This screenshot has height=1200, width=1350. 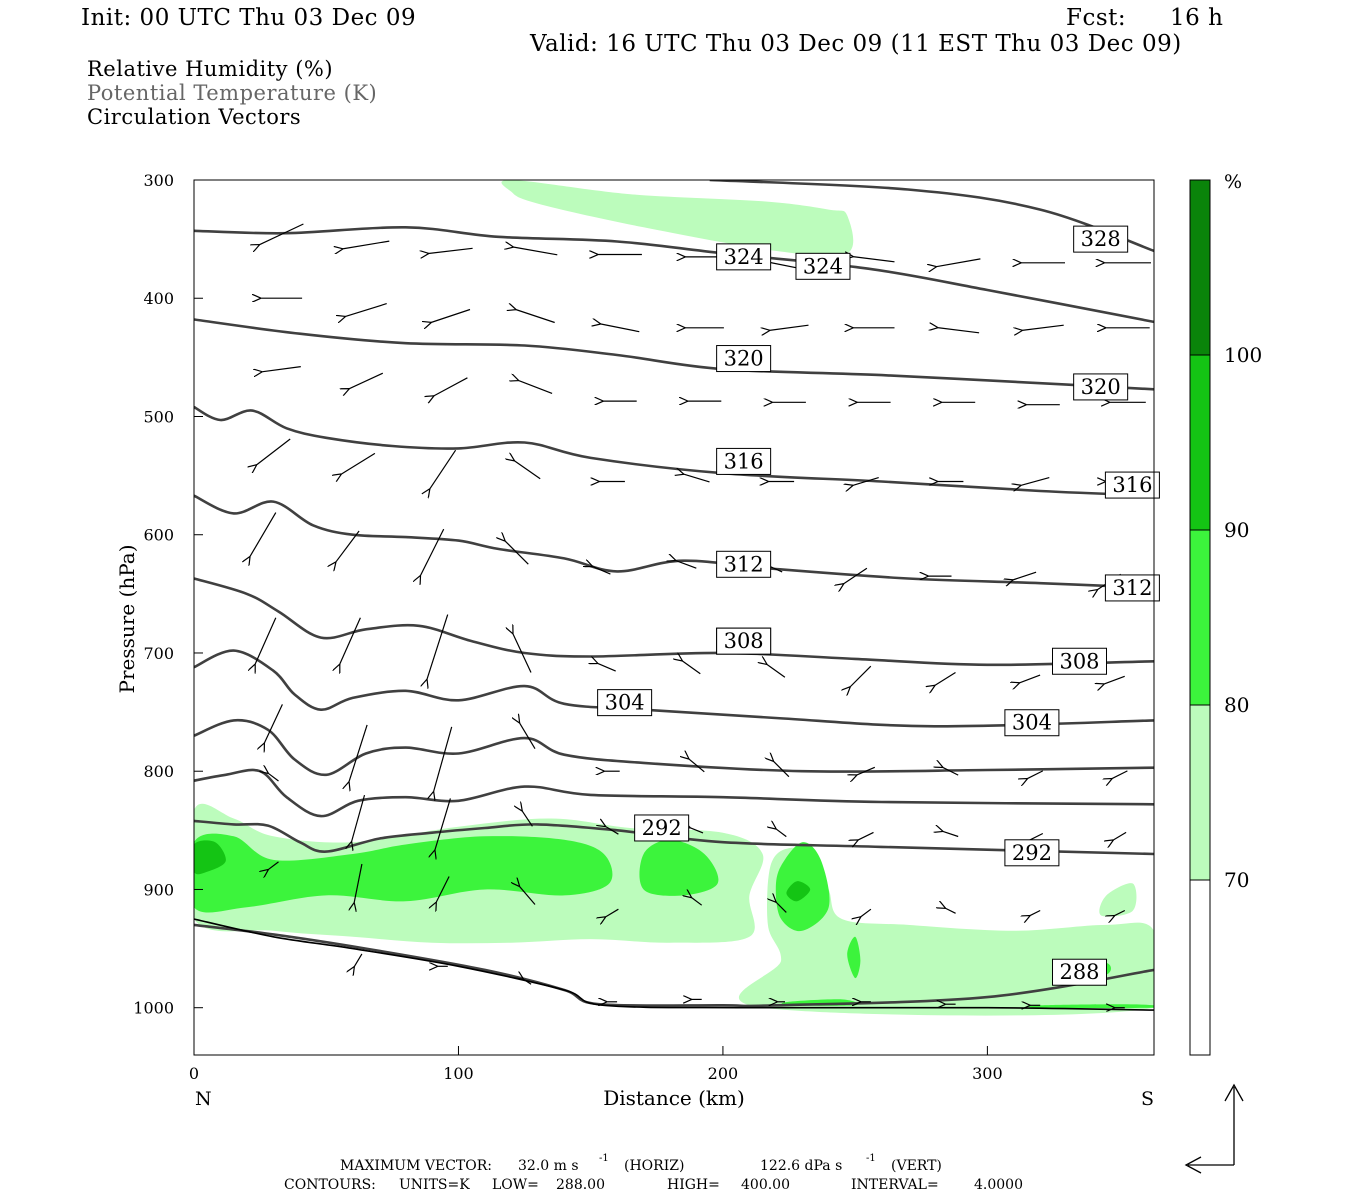 I want to click on x-left-end-label: N, so click(x=203, y=1099).